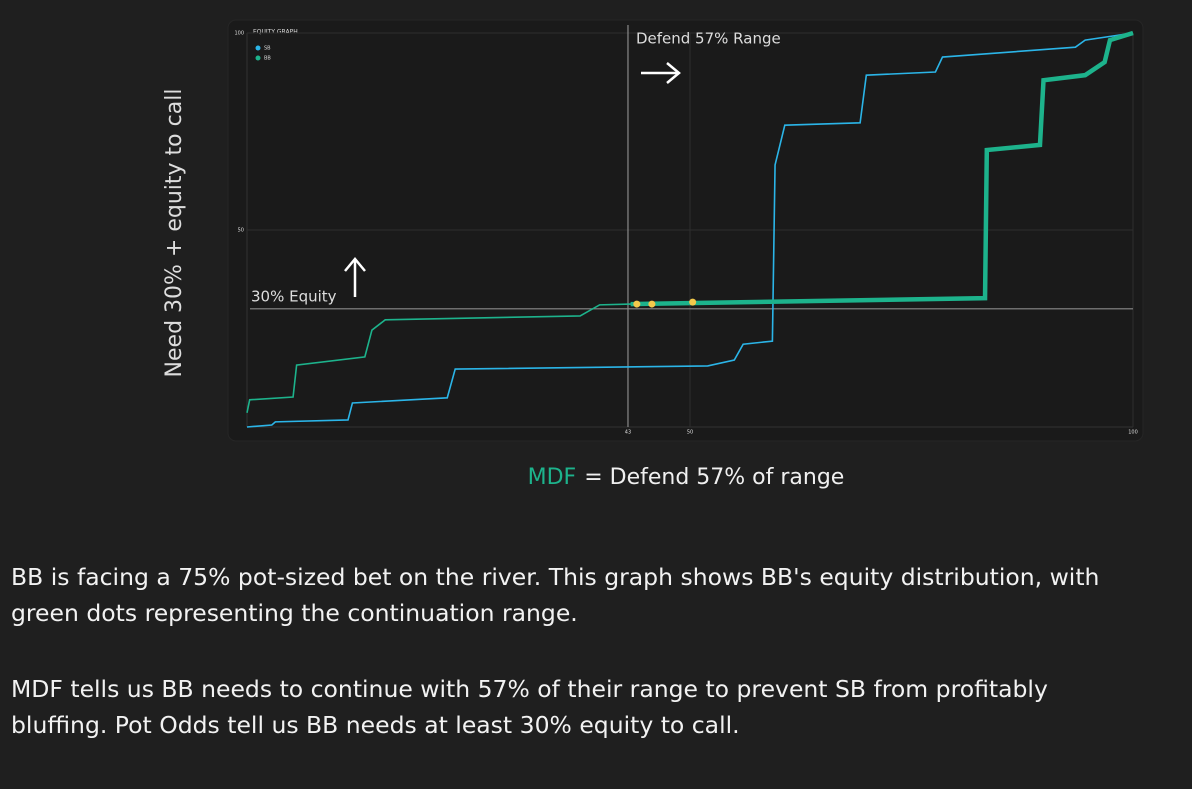  I want to click on chart-title: EQUITY GRAPH, so click(275, 32).